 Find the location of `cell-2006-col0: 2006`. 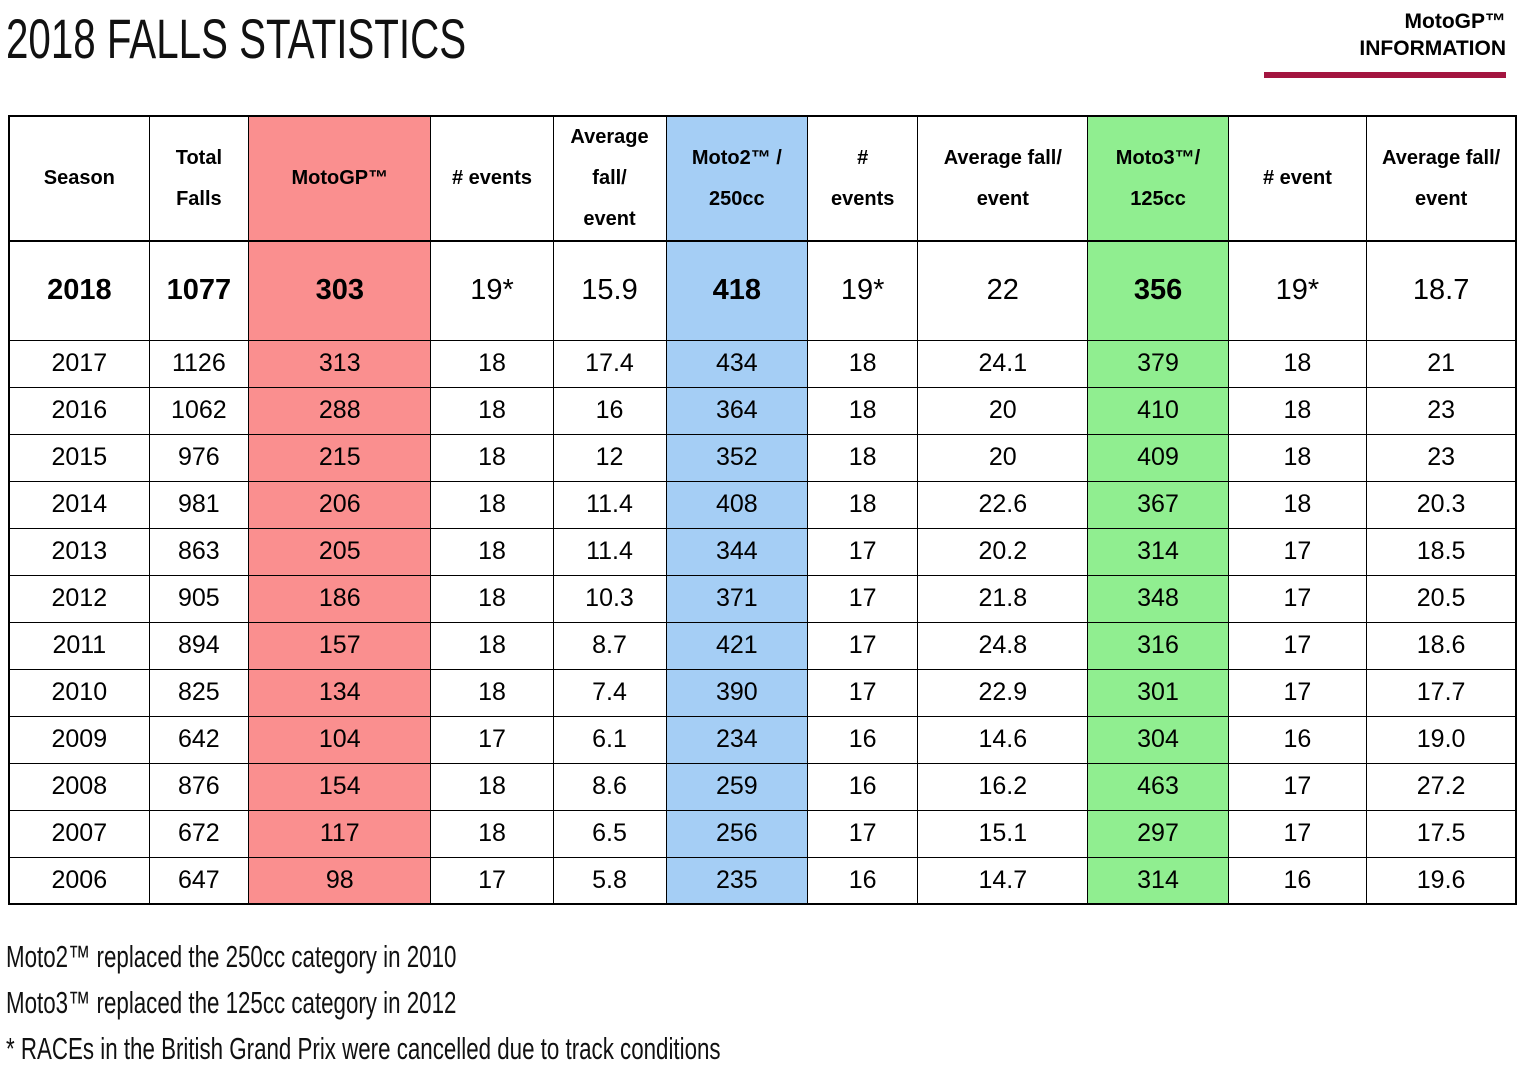

cell-2006-col0: 2006 is located at coordinates (79, 880).